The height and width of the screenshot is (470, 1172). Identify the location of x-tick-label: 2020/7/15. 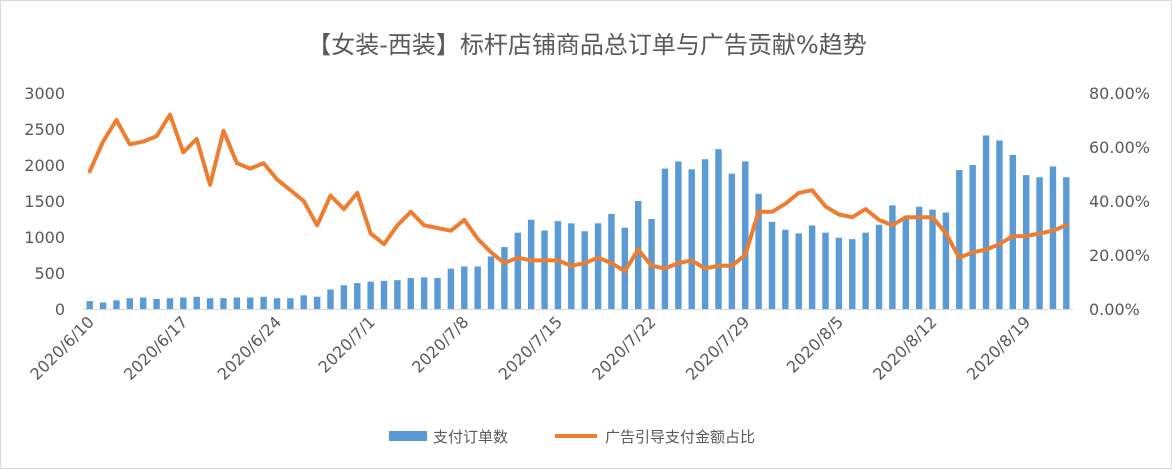
(530, 347).